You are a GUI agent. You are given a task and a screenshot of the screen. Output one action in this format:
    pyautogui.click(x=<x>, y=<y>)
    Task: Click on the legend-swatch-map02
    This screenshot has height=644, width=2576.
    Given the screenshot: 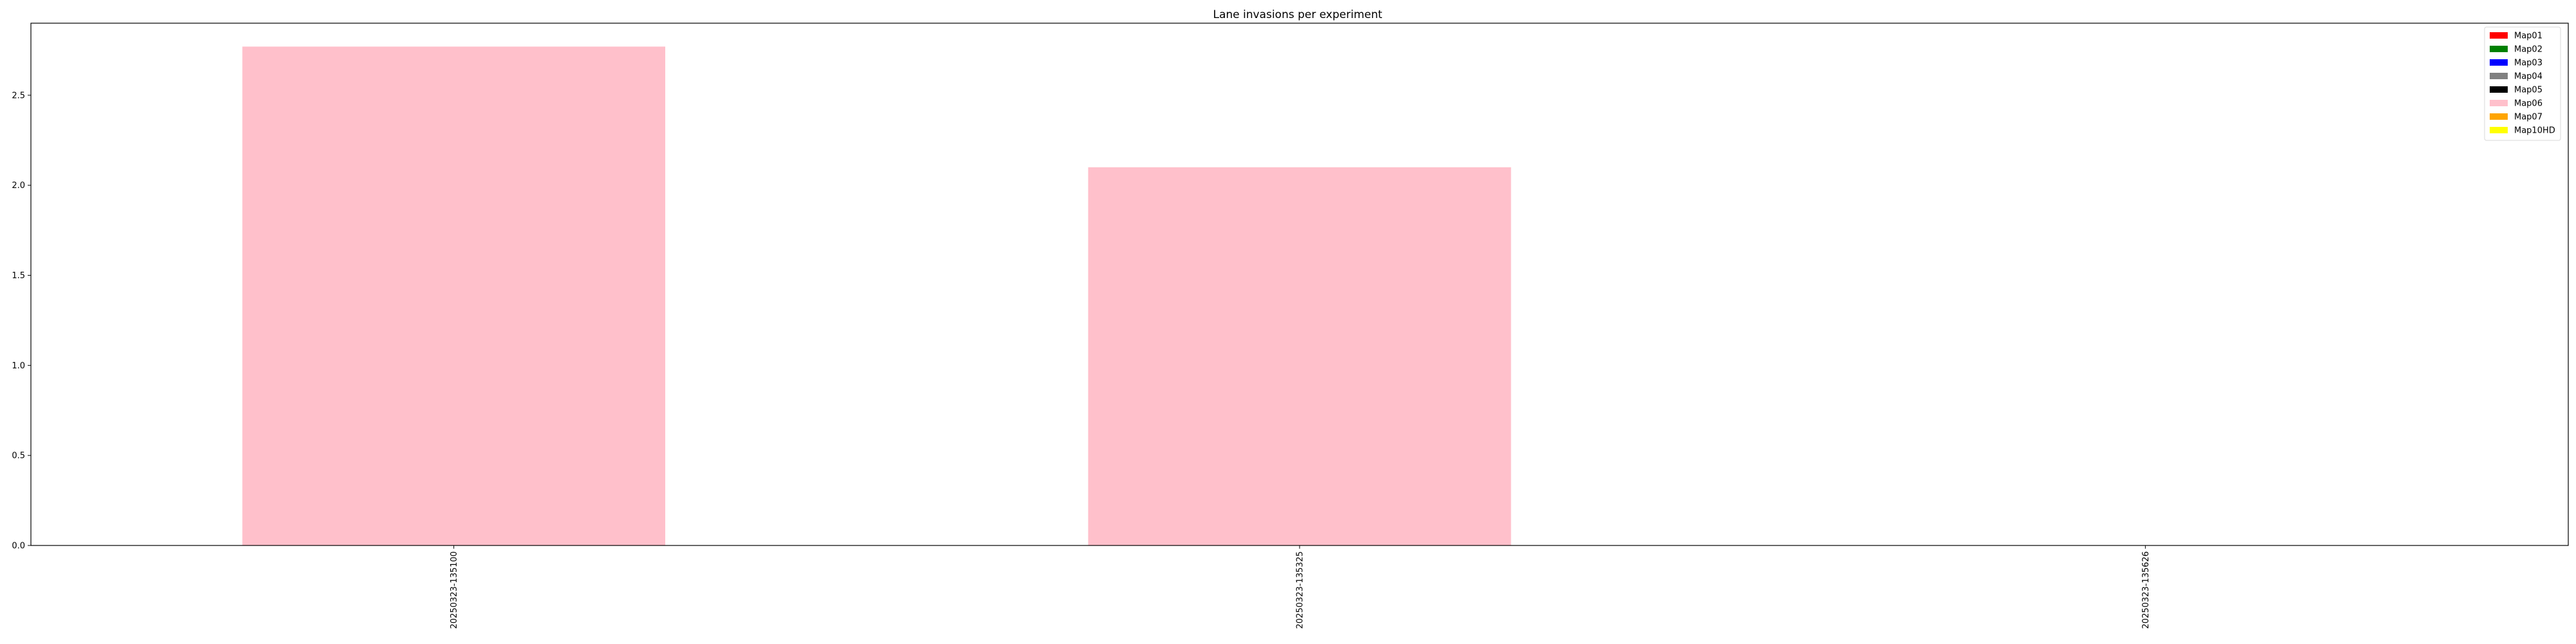 What is the action you would take?
    pyautogui.click(x=2499, y=49)
    